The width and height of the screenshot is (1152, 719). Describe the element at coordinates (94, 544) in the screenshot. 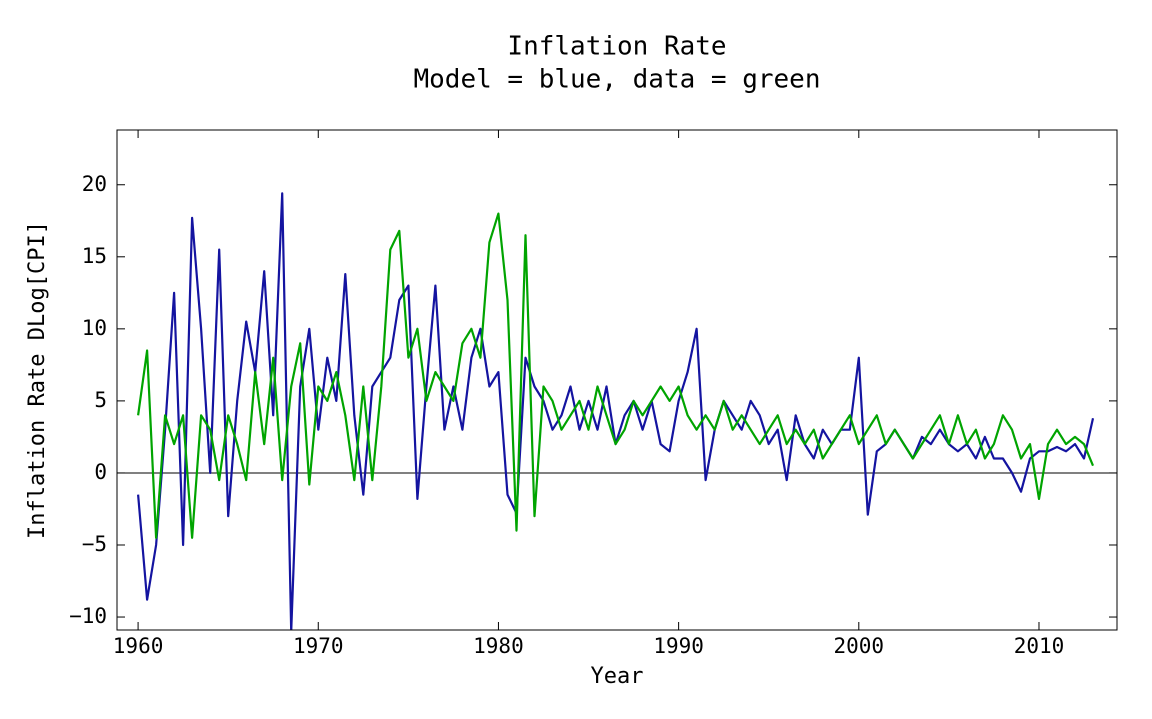

I see `y-tick-label: −5` at that location.